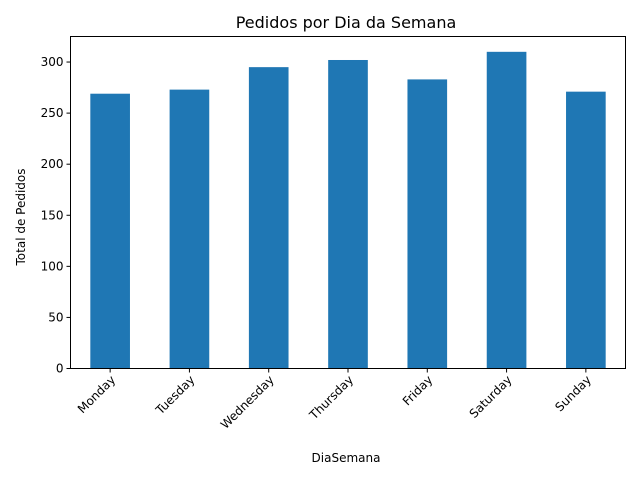 The image size is (640, 485). Describe the element at coordinates (60, 369) in the screenshot. I see `y-tick-label: 0` at that location.